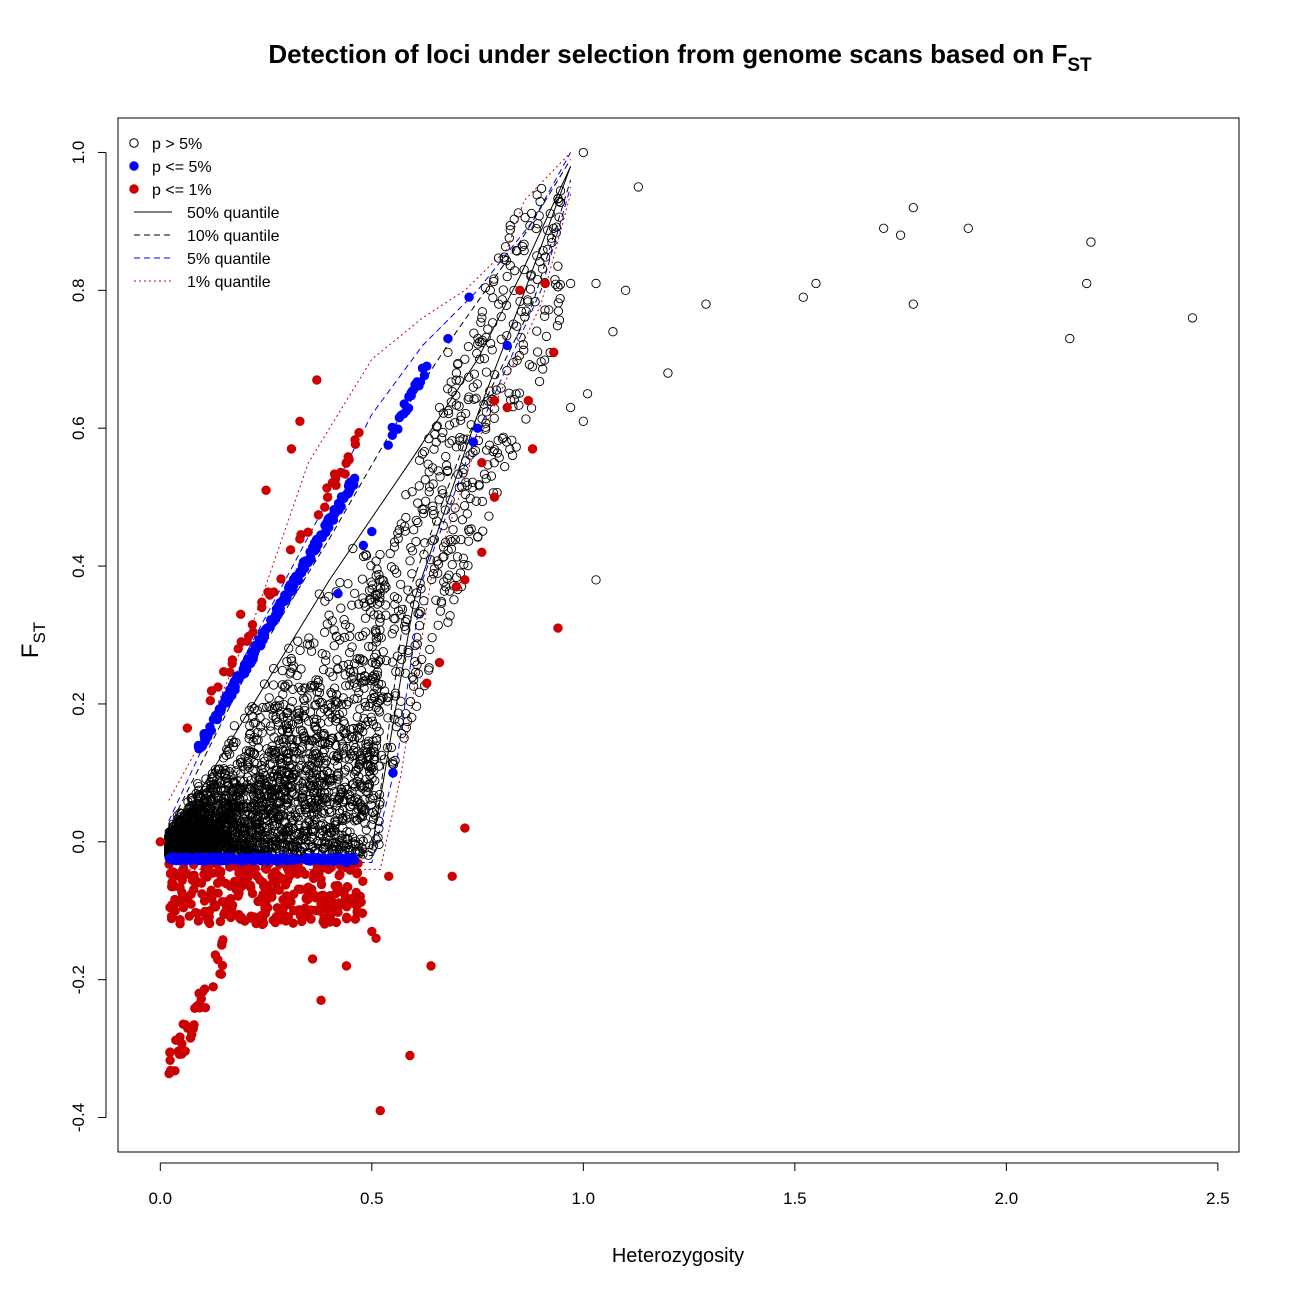  Describe the element at coordinates (229, 282) in the screenshot. I see `legend-label: 1% quantile` at that location.